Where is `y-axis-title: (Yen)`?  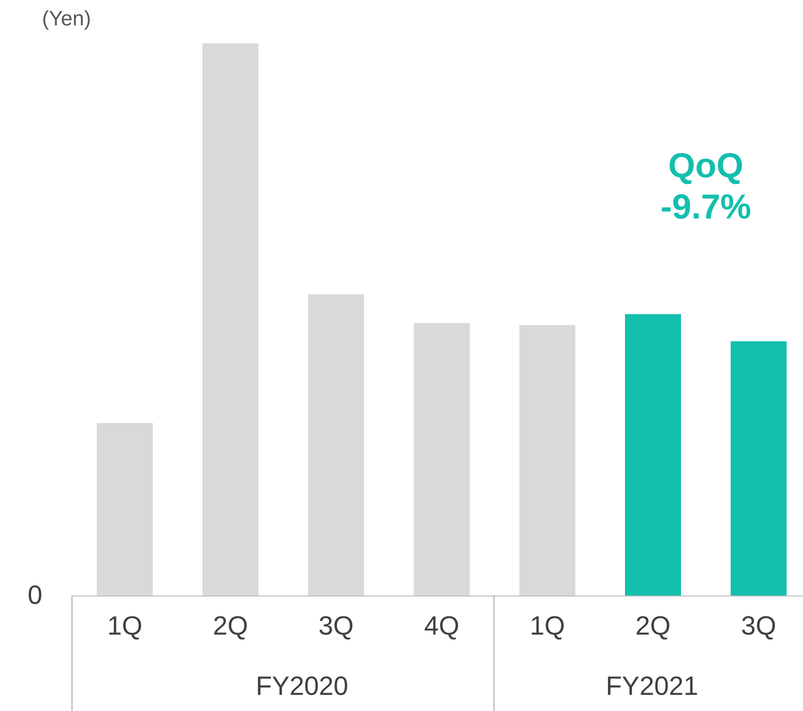 y-axis-title: (Yen) is located at coordinates (66, 20).